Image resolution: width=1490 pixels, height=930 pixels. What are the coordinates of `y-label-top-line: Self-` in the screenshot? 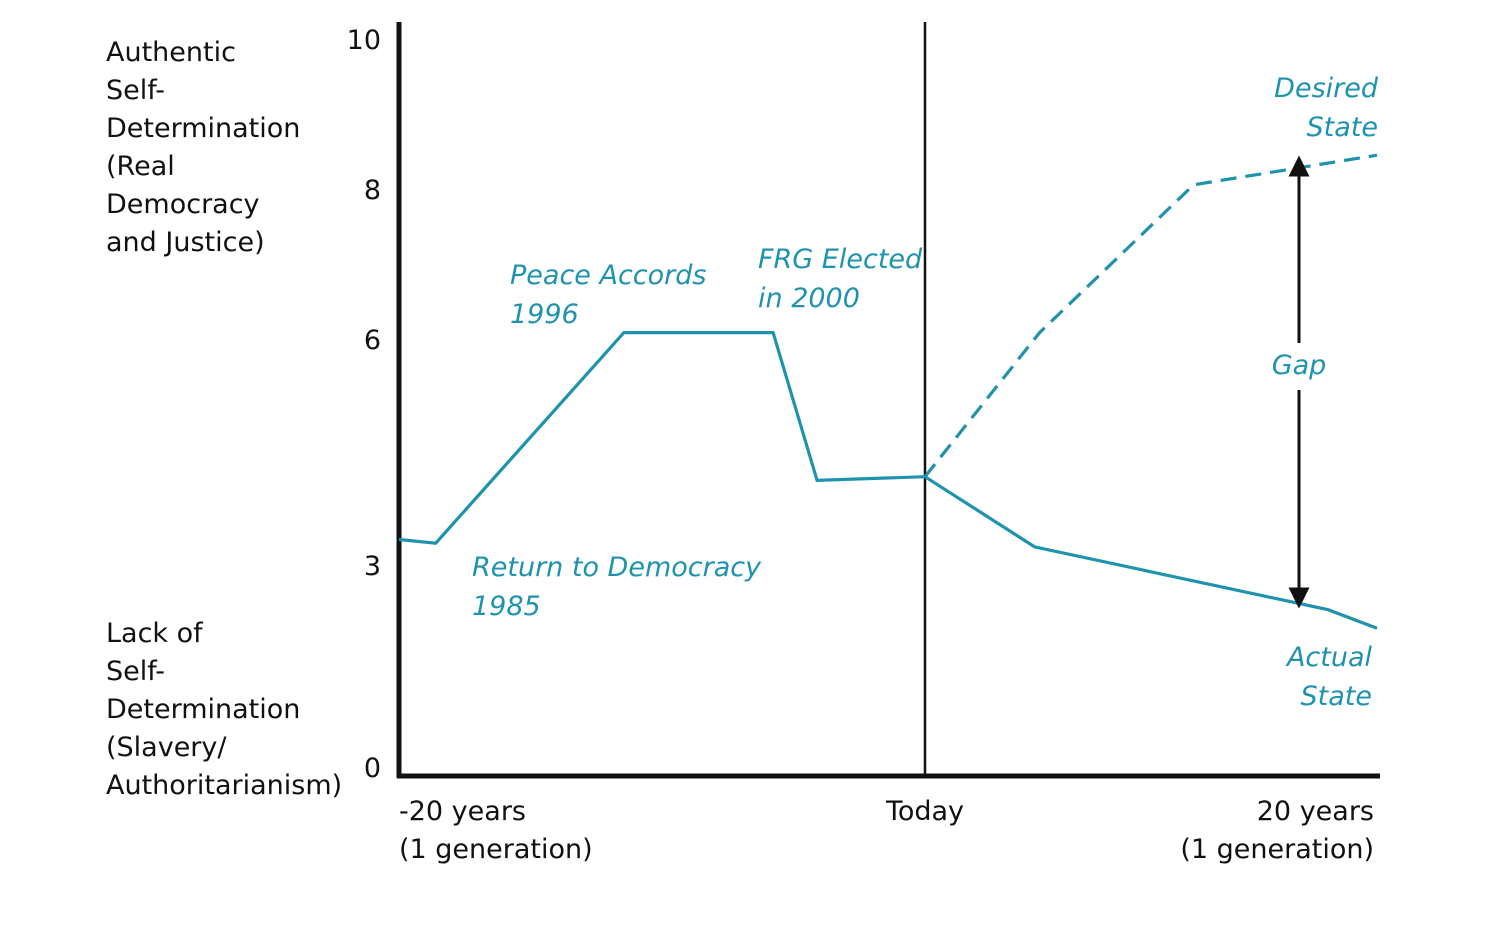 It's located at (135, 90).